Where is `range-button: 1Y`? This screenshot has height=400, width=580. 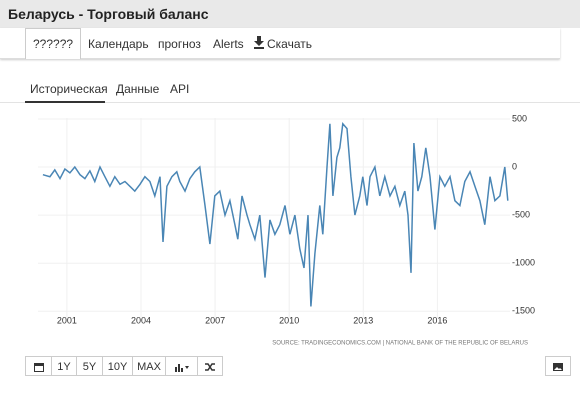
range-button: 1Y is located at coordinates (64, 366).